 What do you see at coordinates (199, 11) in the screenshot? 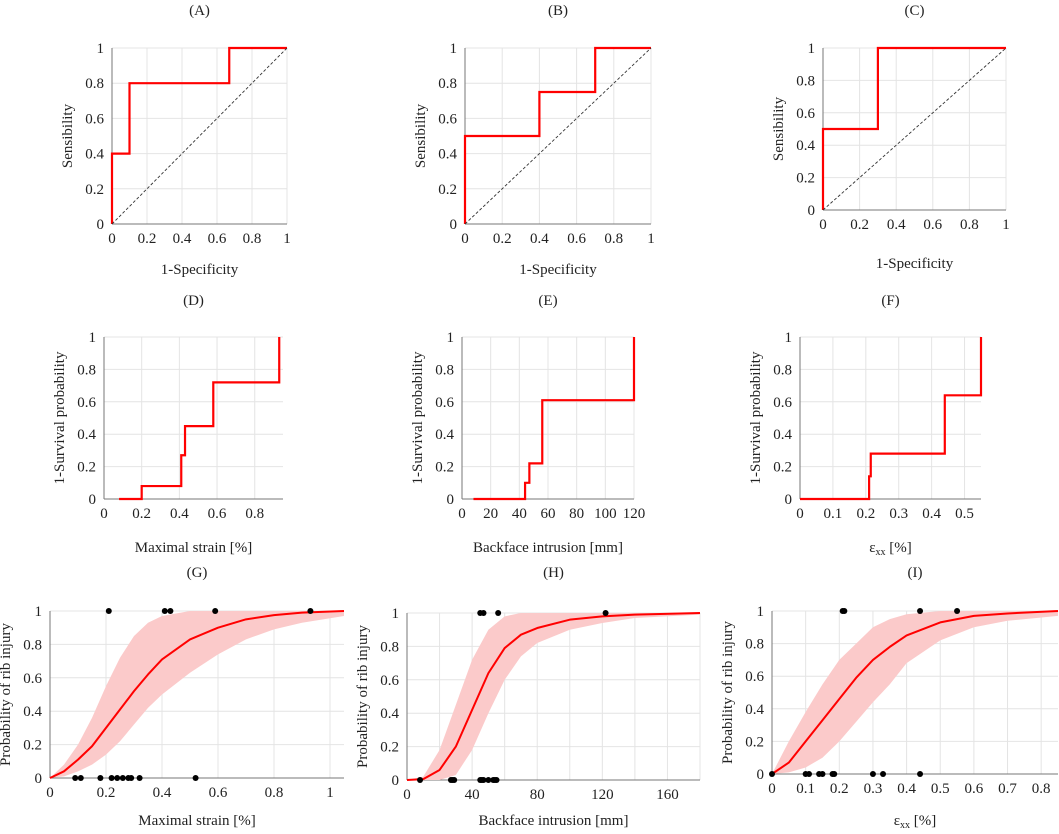
I see `panel-title: (A)` at bounding box center [199, 11].